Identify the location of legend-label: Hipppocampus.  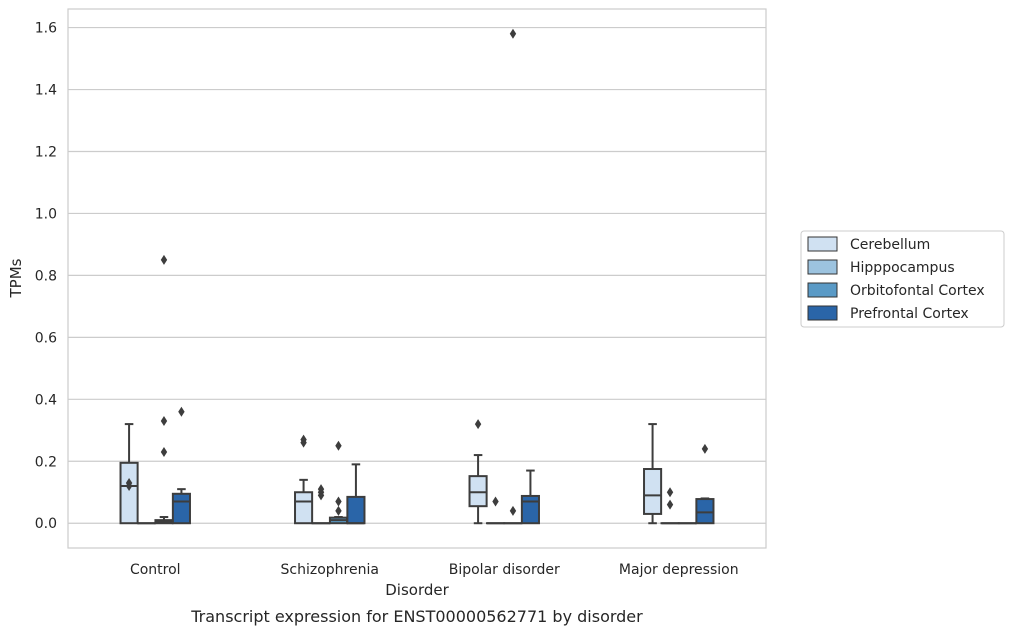
(902, 268).